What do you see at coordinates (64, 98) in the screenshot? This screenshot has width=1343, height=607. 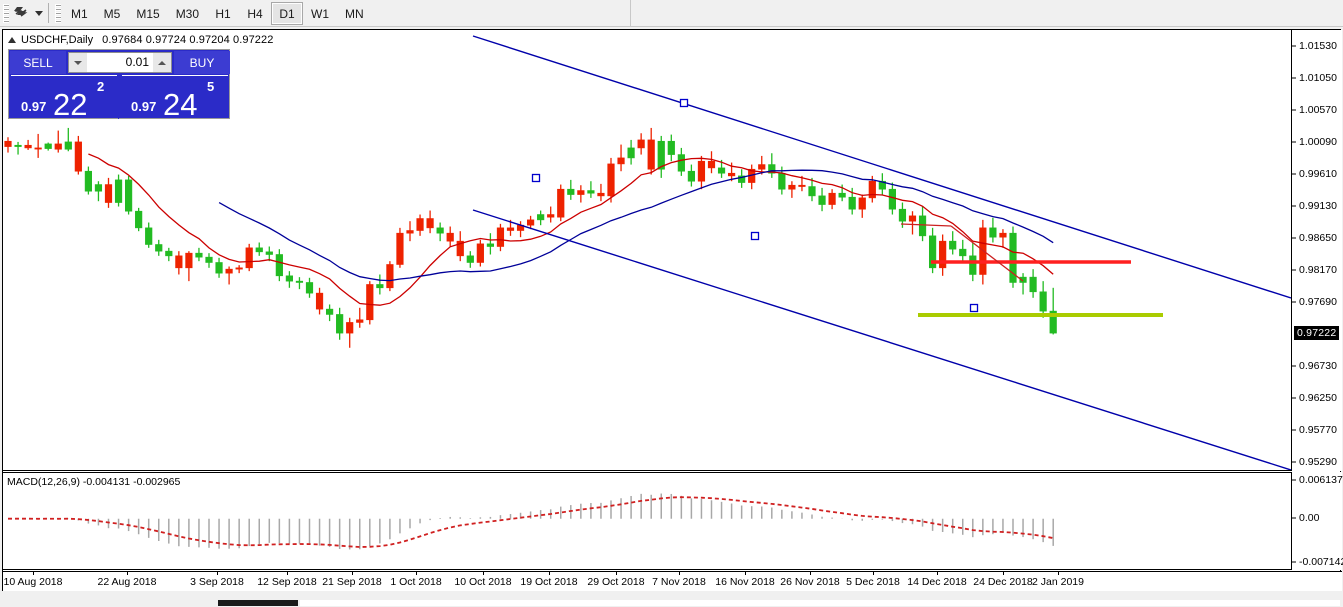 I see `sell-price: 0.97 22 2` at bounding box center [64, 98].